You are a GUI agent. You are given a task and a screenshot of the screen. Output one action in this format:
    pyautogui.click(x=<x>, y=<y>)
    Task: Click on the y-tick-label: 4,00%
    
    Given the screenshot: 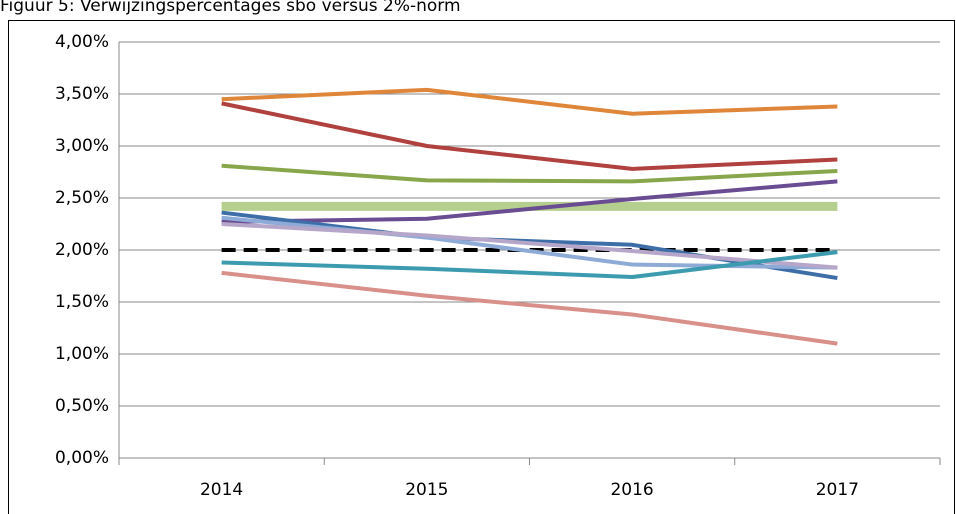 What is the action you would take?
    pyautogui.click(x=82, y=42)
    